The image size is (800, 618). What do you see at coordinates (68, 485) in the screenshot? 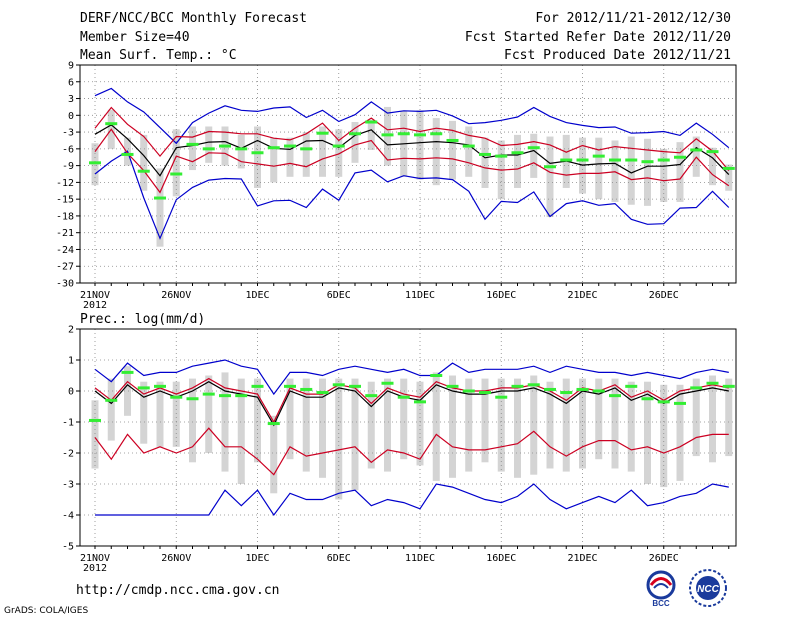
I see `prec-y-tick-label: -3` at bounding box center [68, 485].